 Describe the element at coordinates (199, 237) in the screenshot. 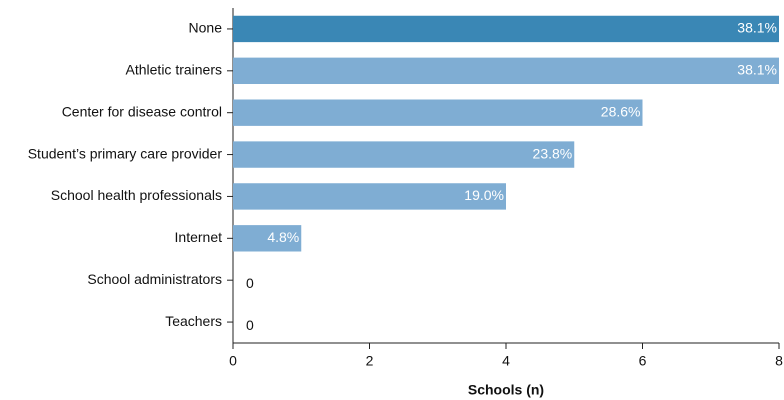

I see `y-tick-label: Internet` at that location.